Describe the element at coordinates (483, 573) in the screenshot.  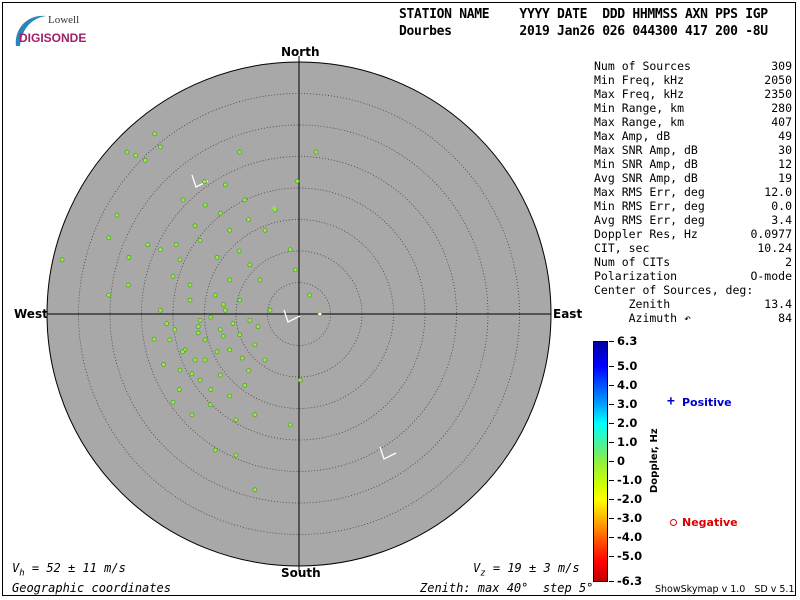
I see `vz-subscript: z` at that location.